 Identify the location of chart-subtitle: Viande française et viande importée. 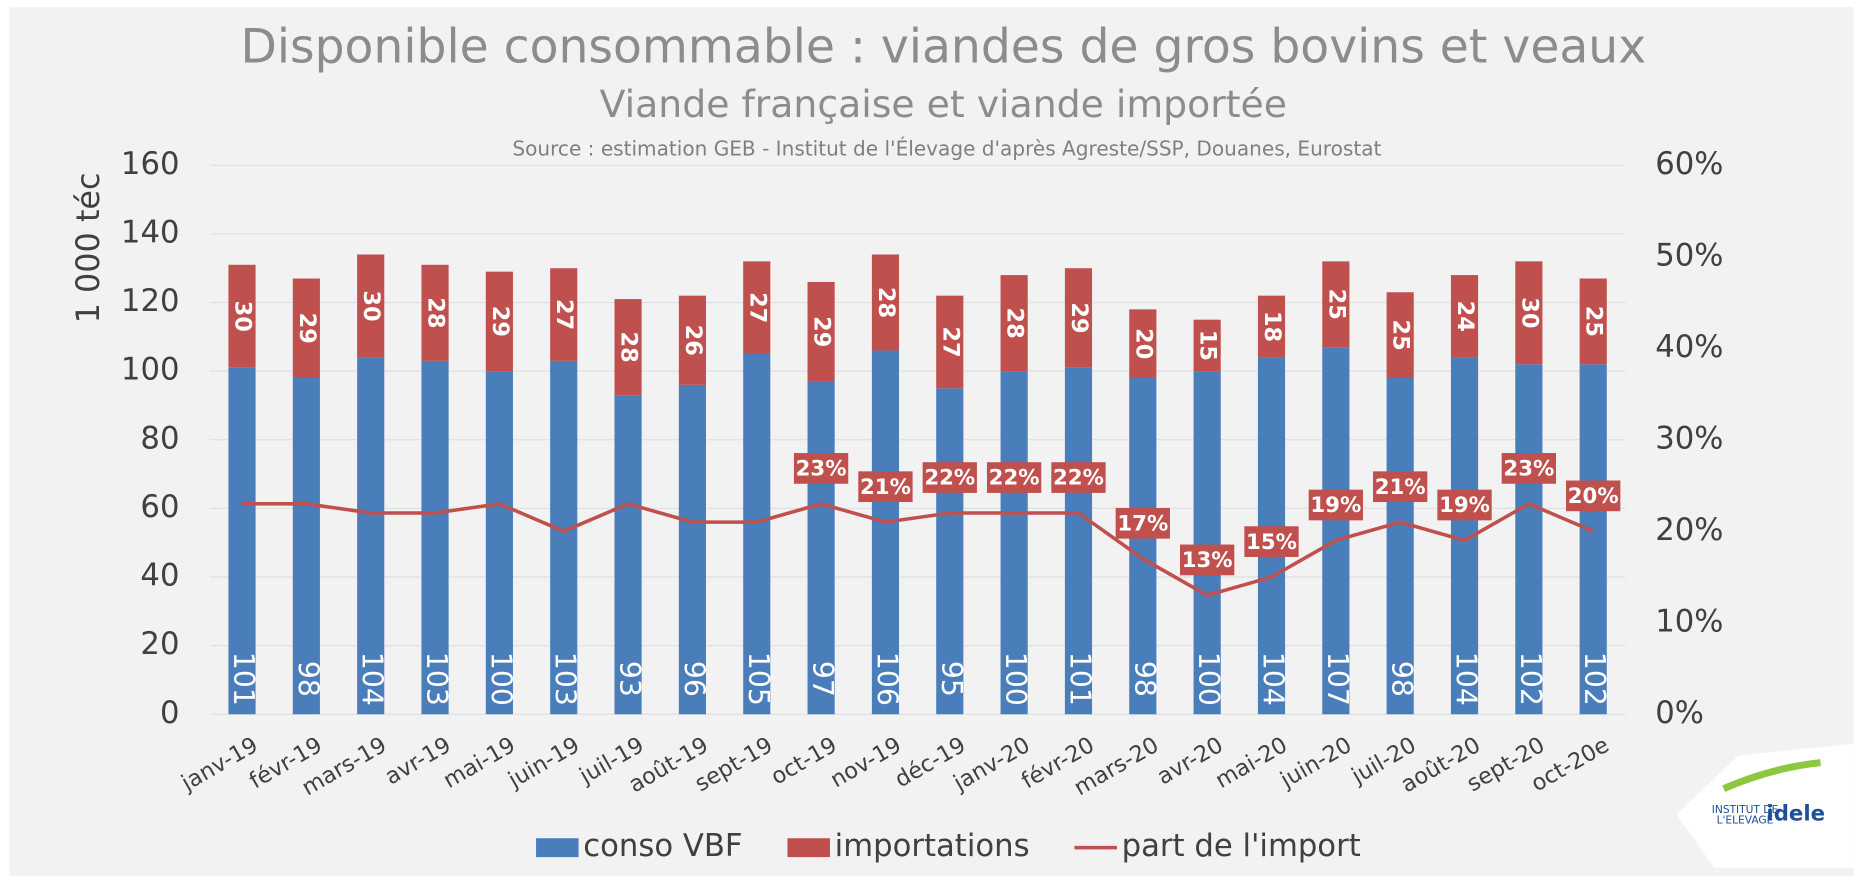
(943, 104).